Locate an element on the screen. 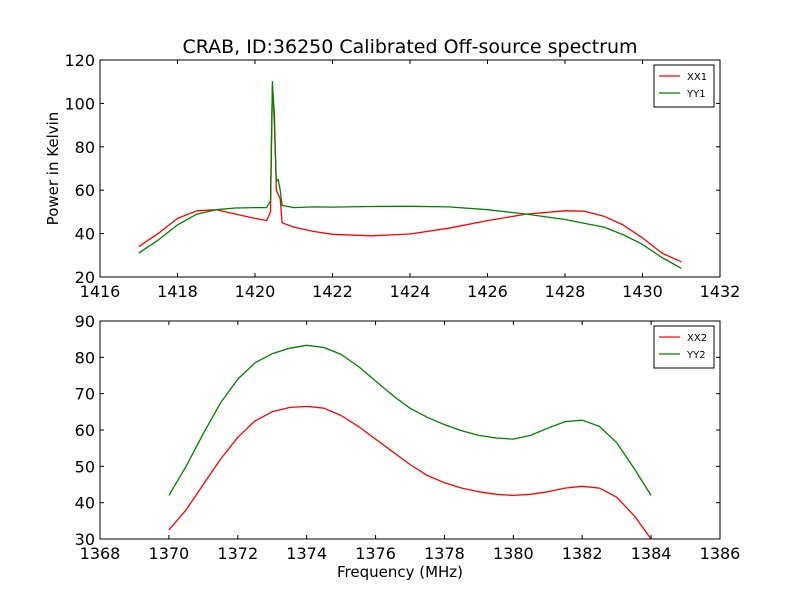  legend-label-xx1: XX1 is located at coordinates (697, 77).